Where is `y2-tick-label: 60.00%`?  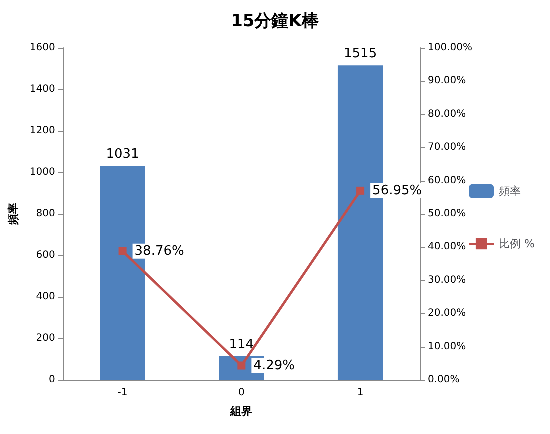
y2-tick-label: 60.00% is located at coordinates (447, 180).